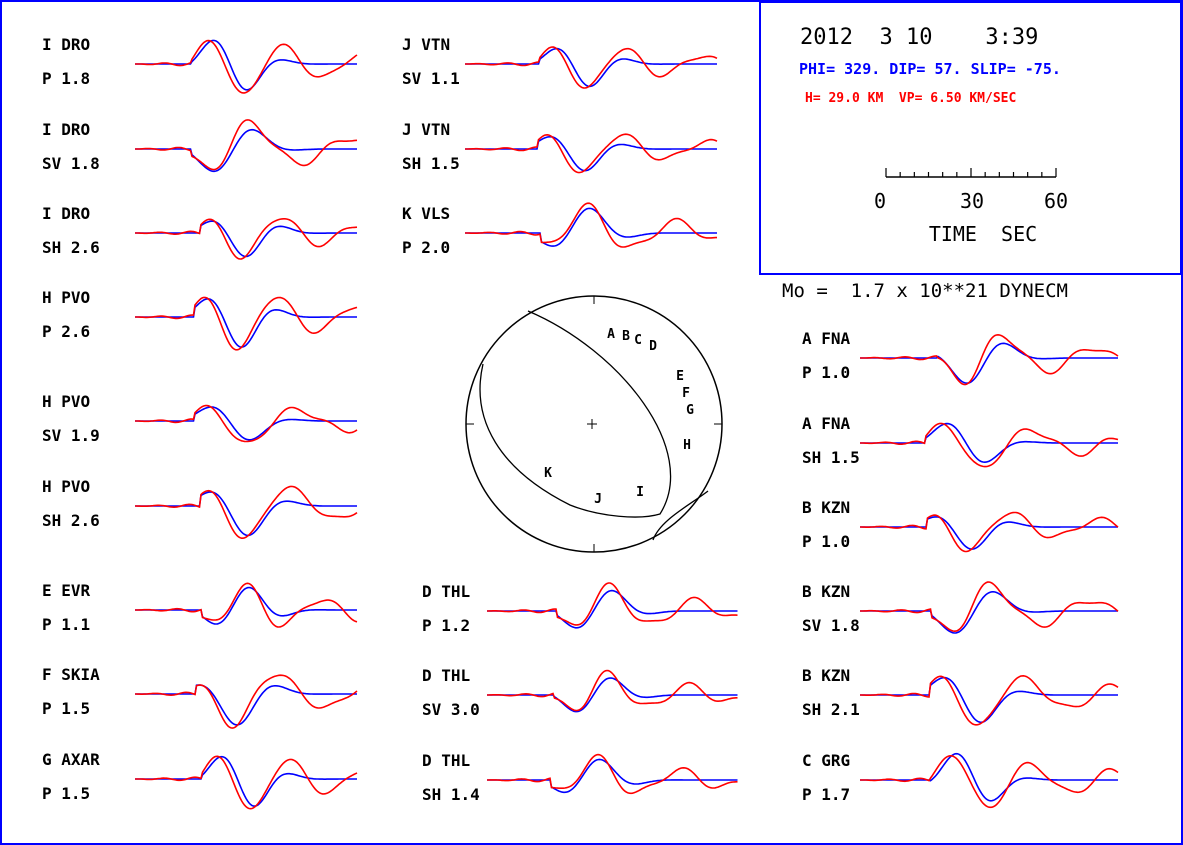 Image resolution: width=1183 pixels, height=845 pixels. What do you see at coordinates (426, 129) in the screenshot?
I see `trace-station-label: J VTN` at bounding box center [426, 129].